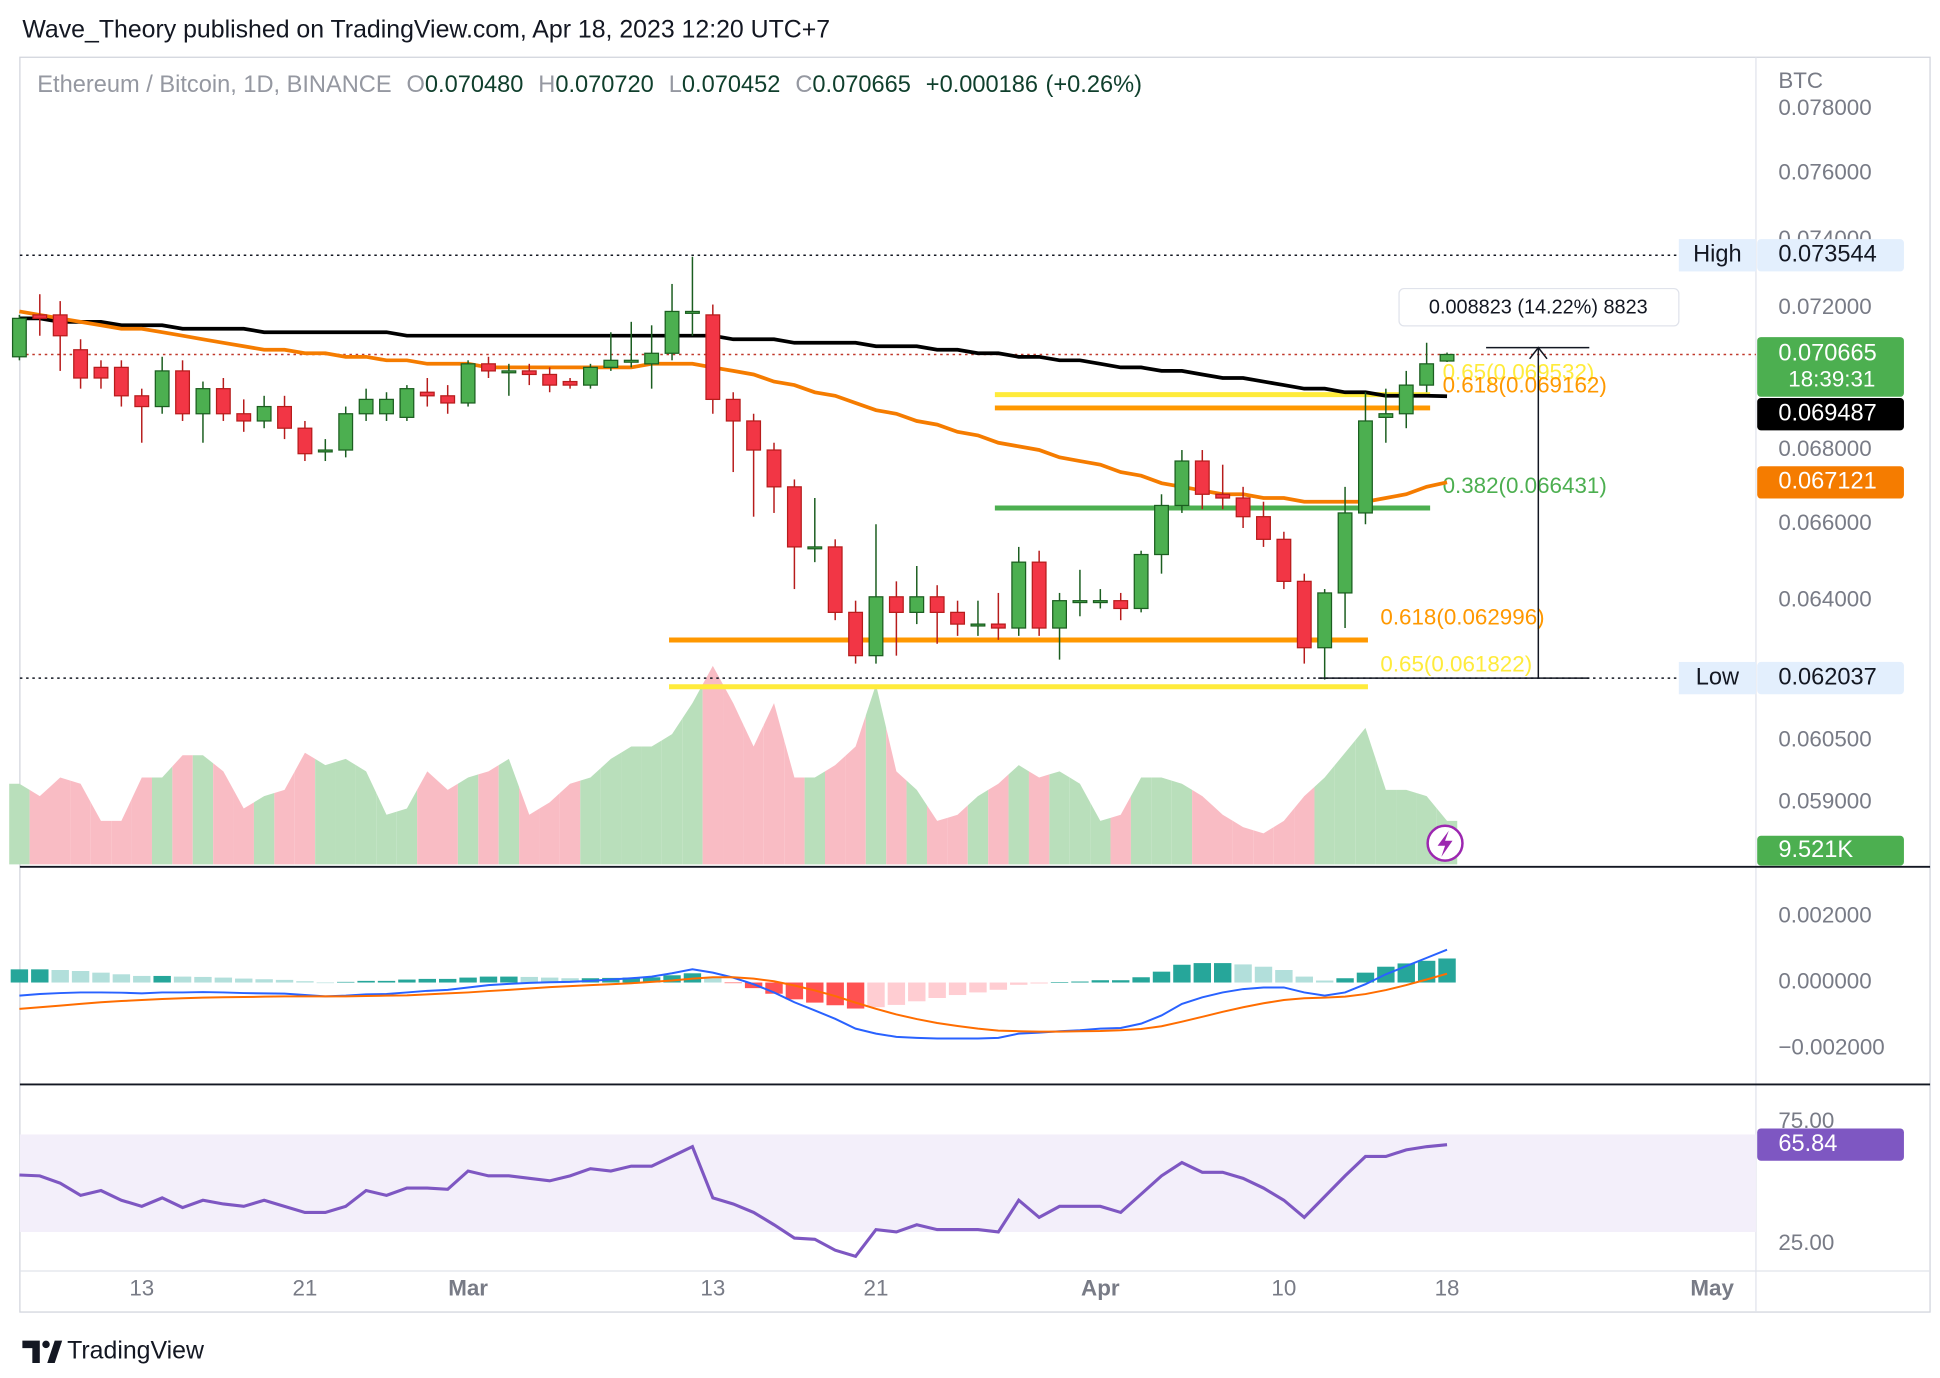 This screenshot has height=1378, width=1940. Describe the element at coordinates (42, 1352) in the screenshot. I see `brand-logo` at that location.